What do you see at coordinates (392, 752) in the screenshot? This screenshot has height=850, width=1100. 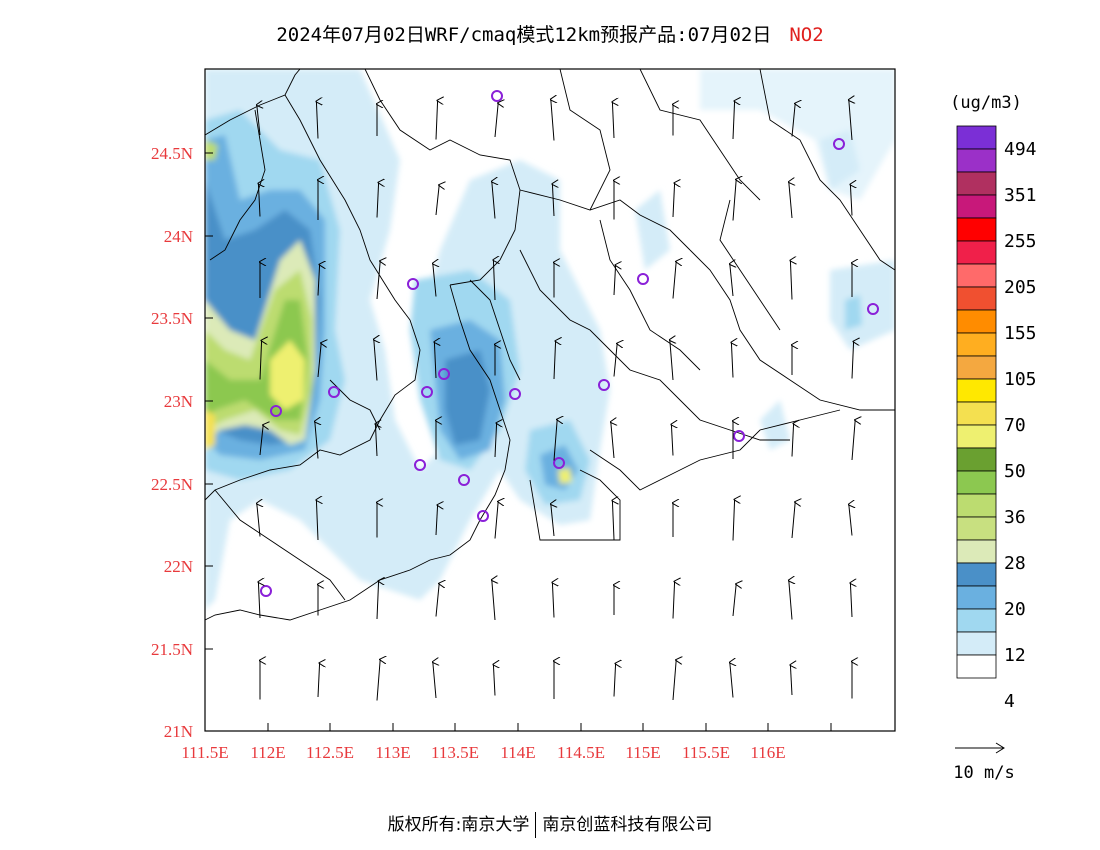 I see `lon-label: 113E` at bounding box center [392, 752].